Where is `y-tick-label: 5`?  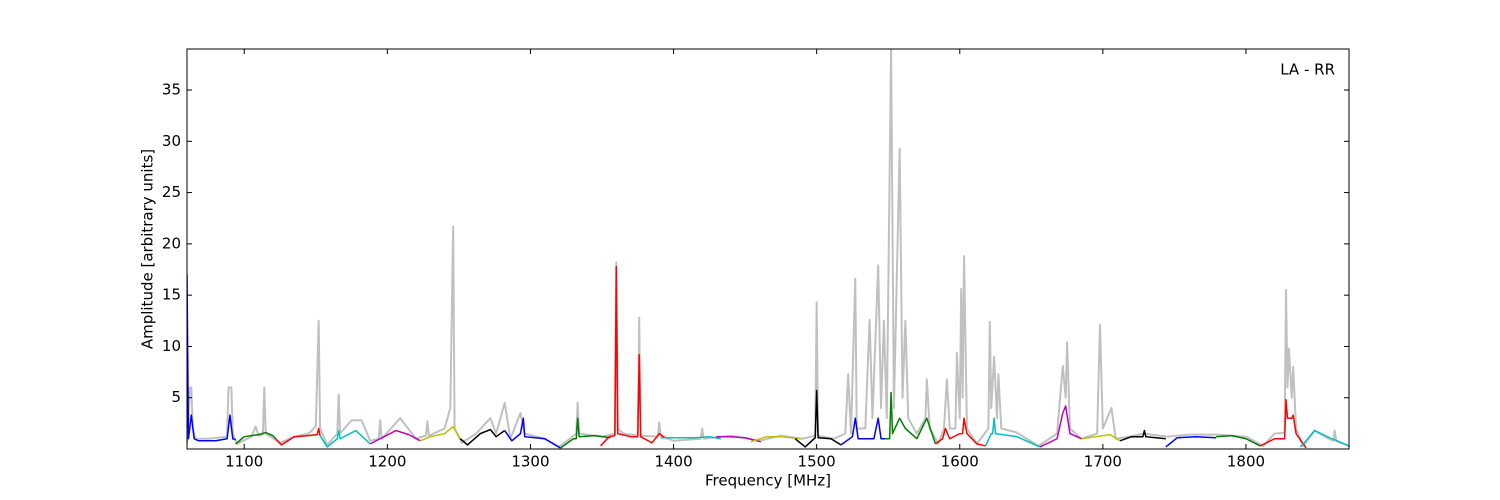 y-tick-label: 5 is located at coordinates (176, 397).